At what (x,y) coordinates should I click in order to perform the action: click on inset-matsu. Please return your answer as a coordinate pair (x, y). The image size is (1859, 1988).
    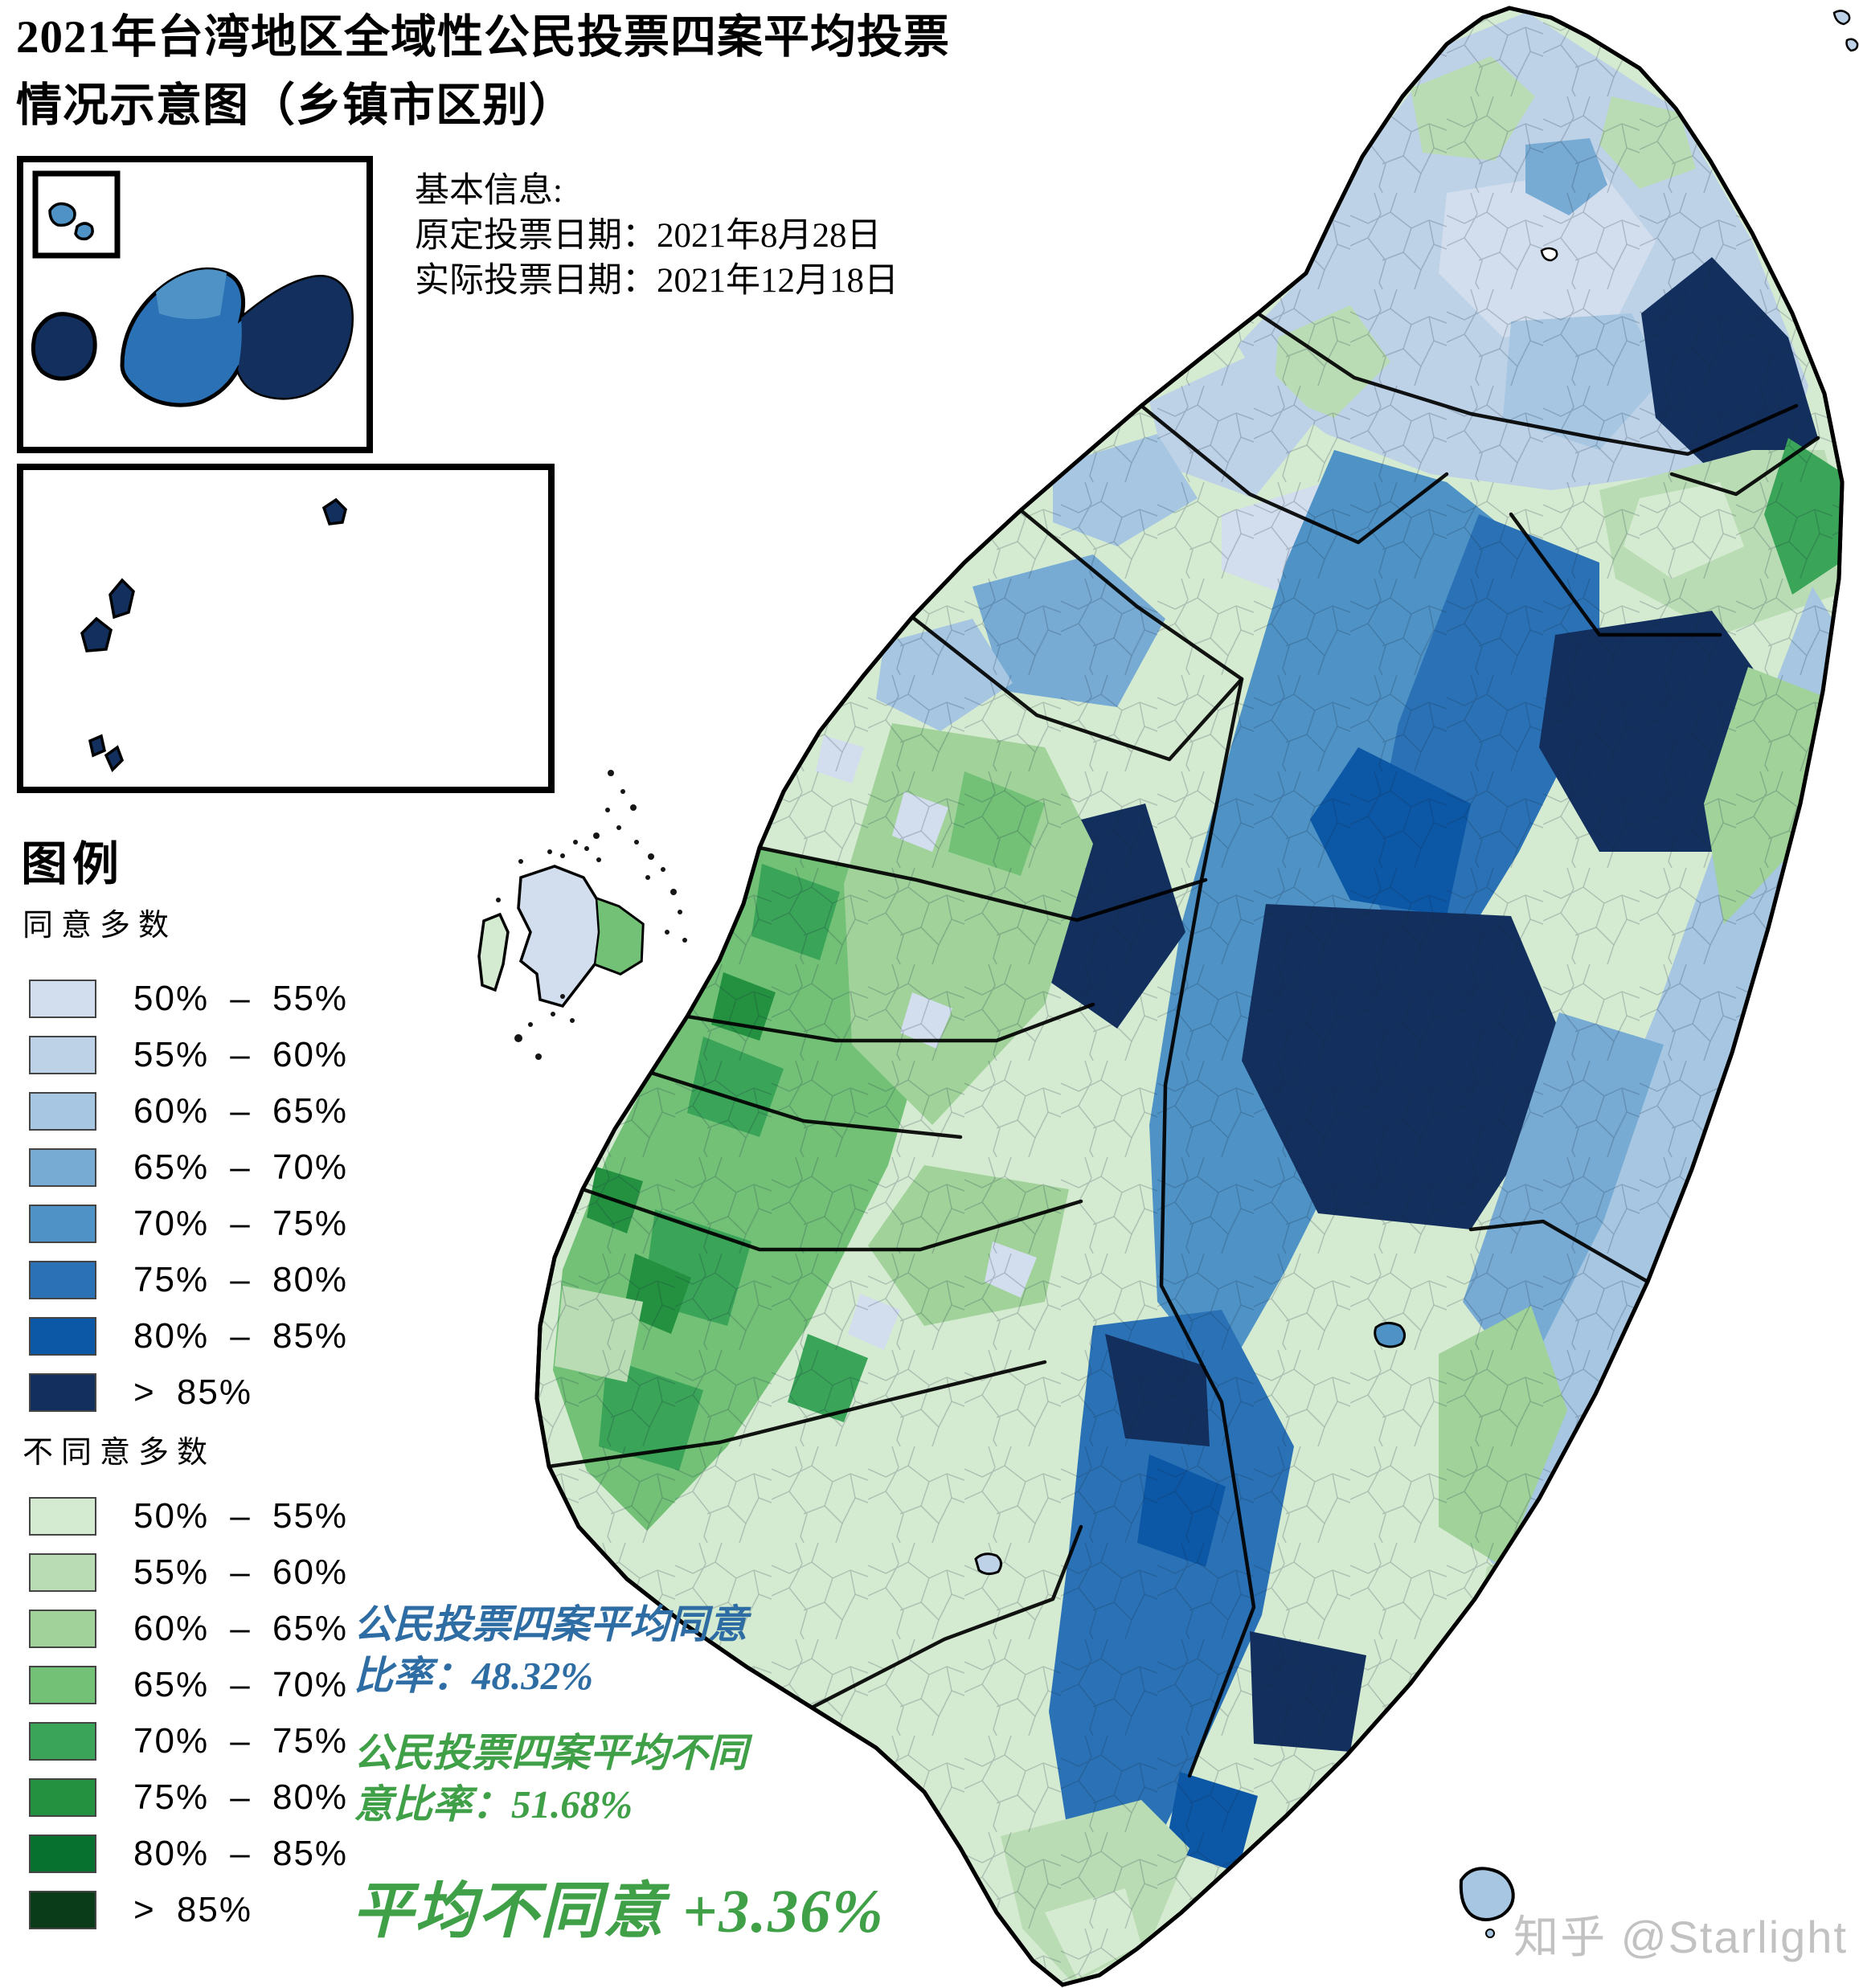
    Looking at the image, I should click on (286, 628).